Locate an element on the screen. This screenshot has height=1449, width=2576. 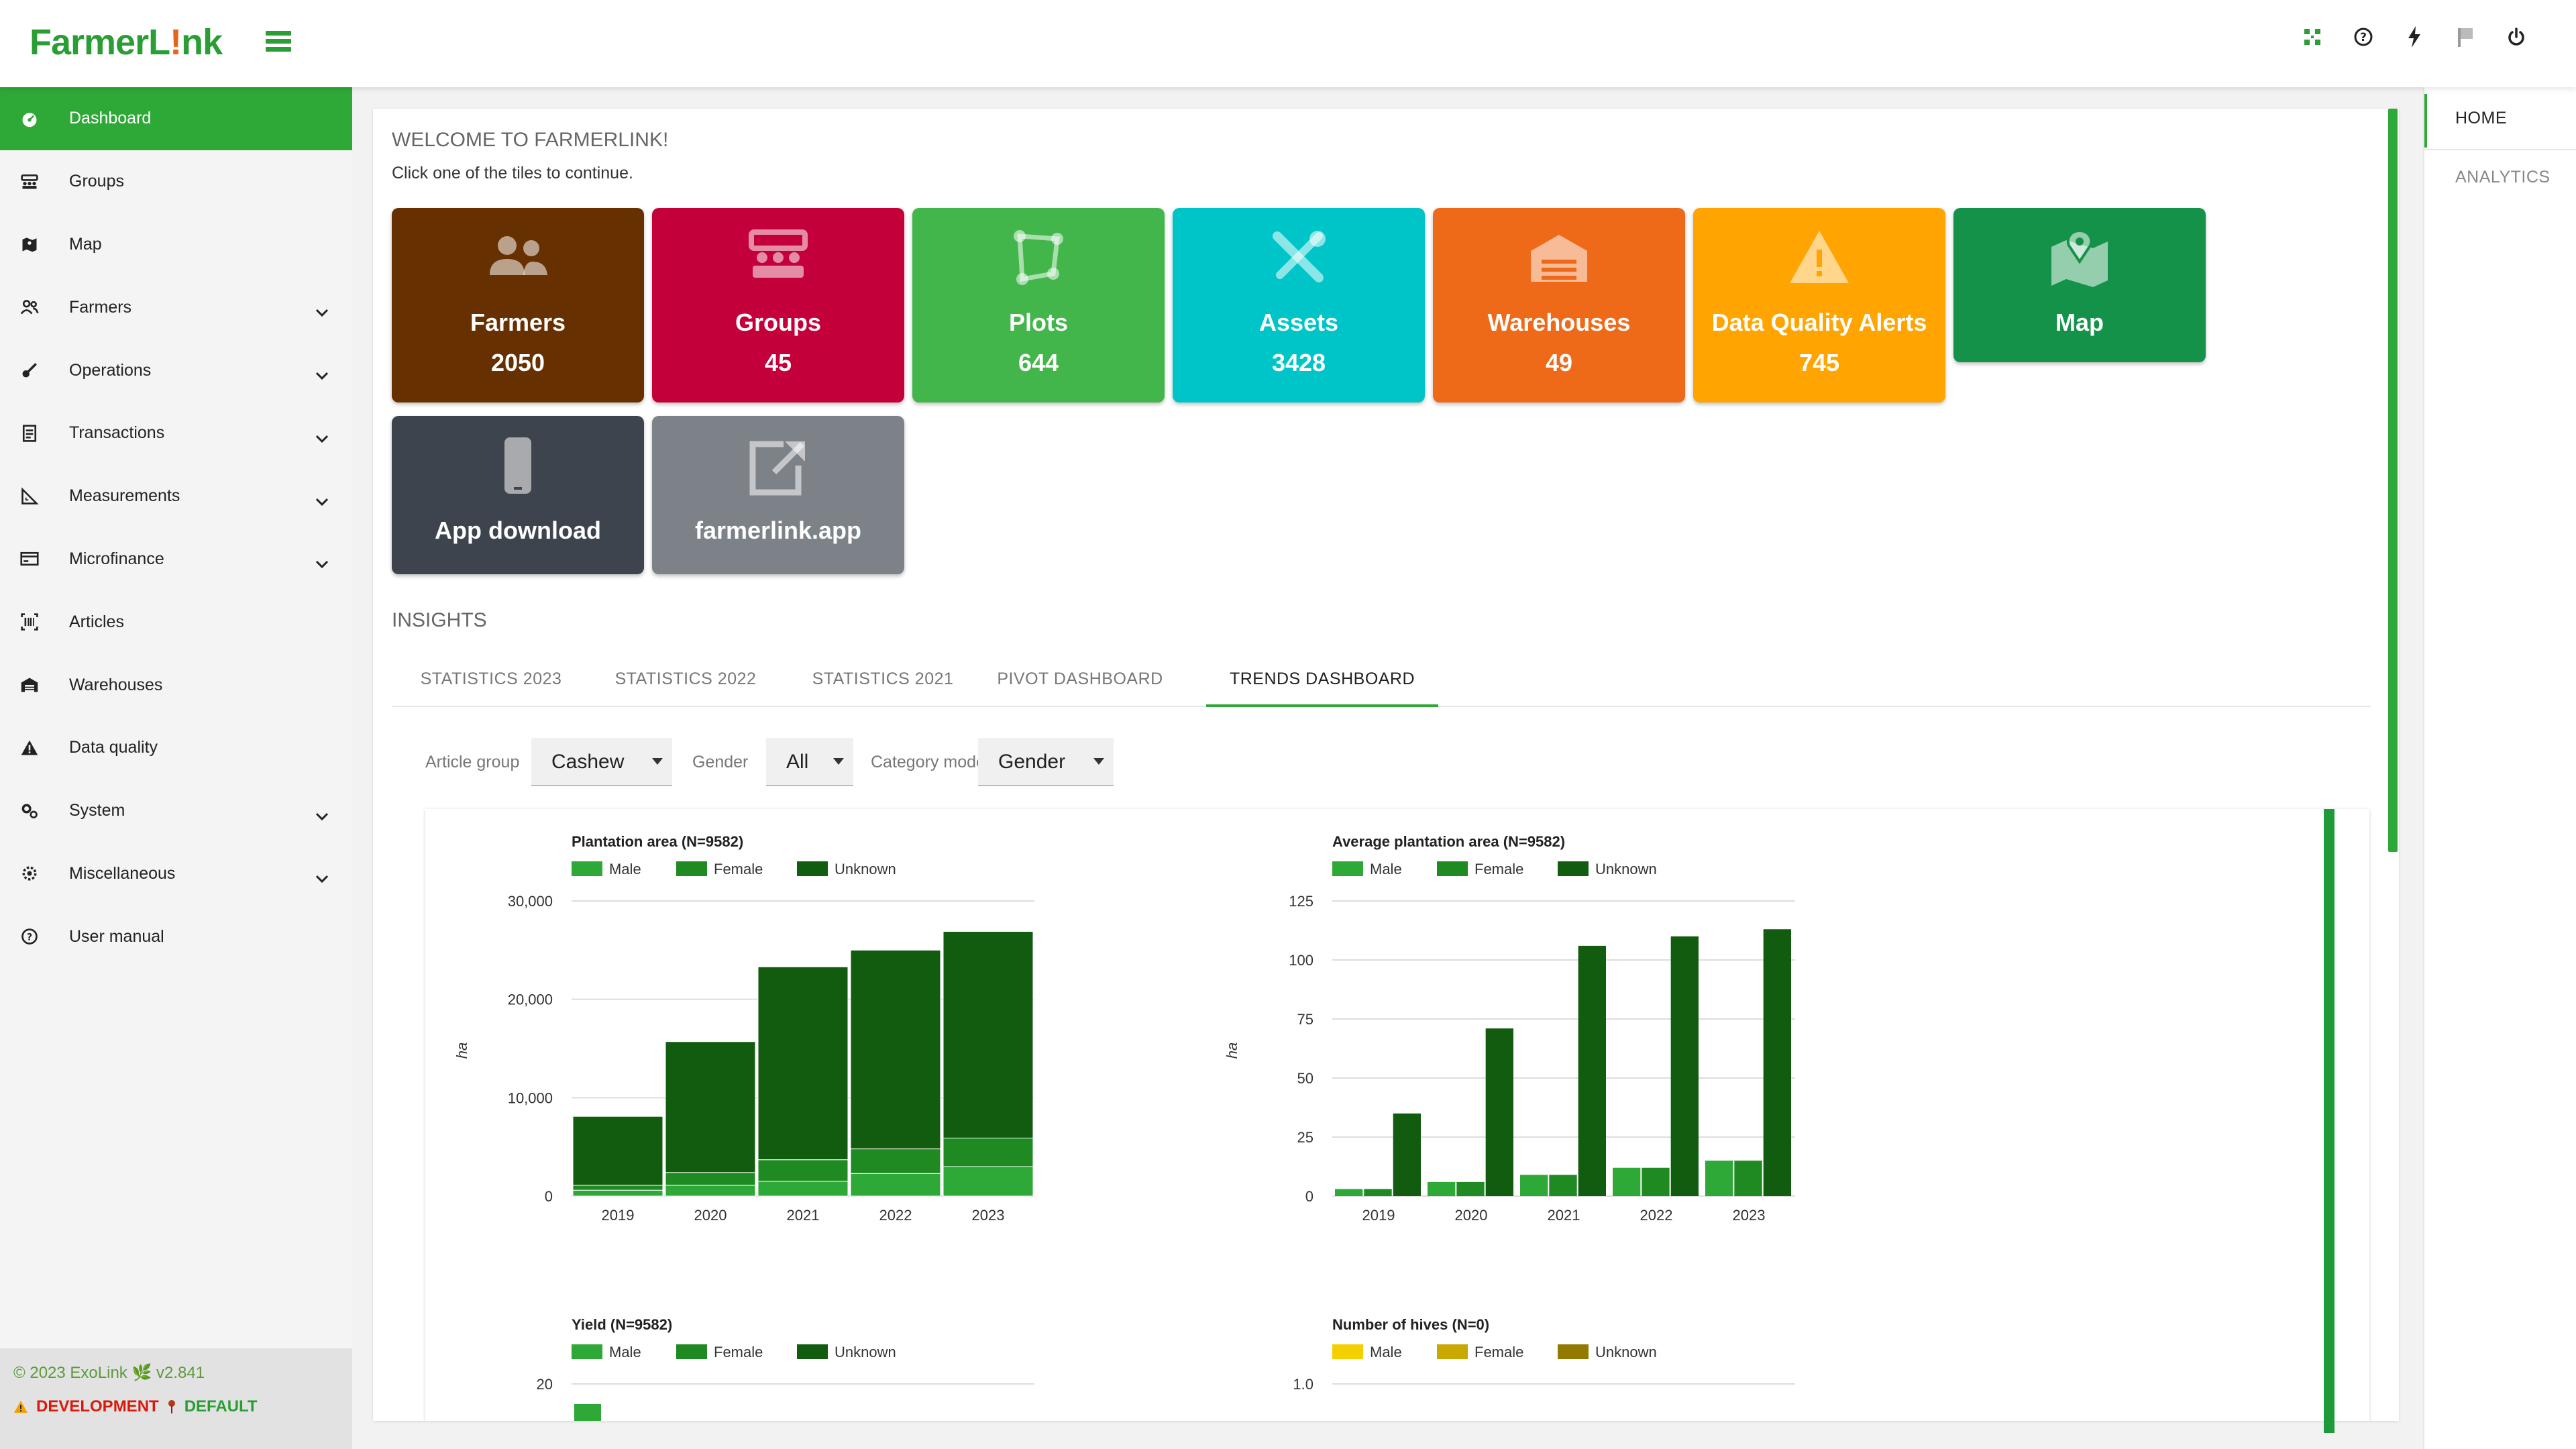
article-group-select: Cashew is located at coordinates (601, 762).